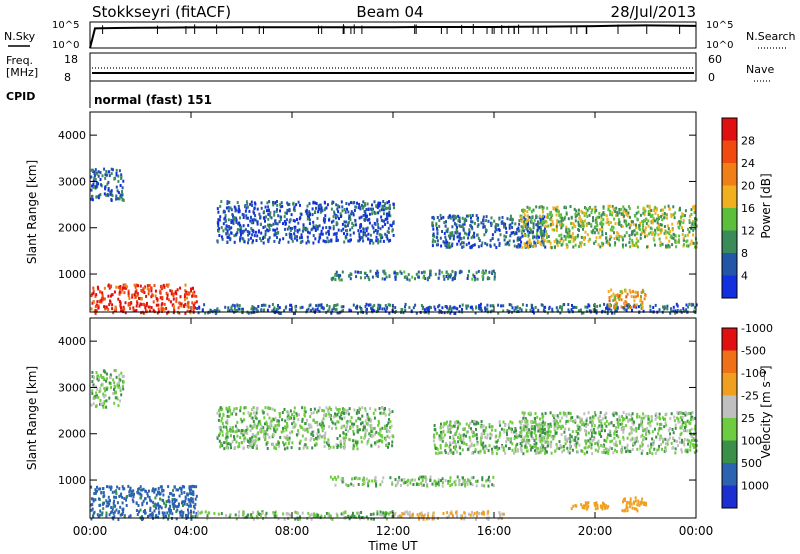 This screenshot has height=554, width=800. What do you see at coordinates (715, 59) in the screenshot?
I see `nave-tick-top: 60` at bounding box center [715, 59].